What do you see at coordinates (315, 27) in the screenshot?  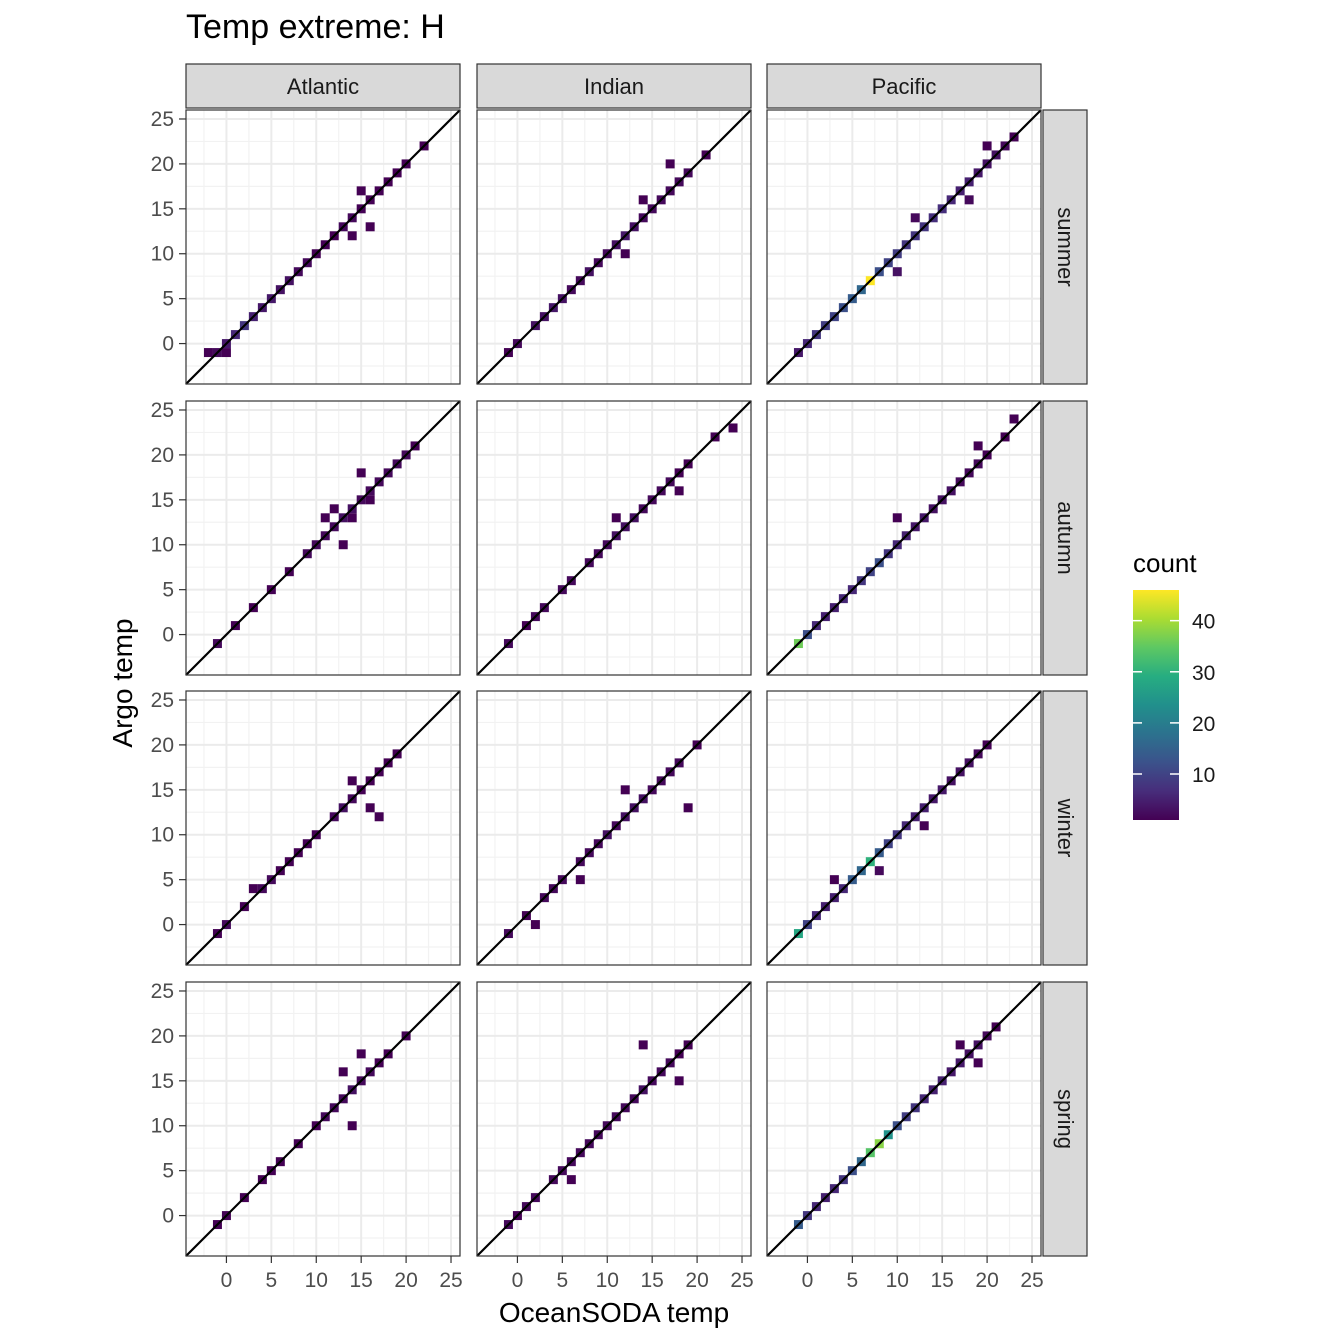 I see `chart-title: Temp extreme: H` at bounding box center [315, 27].